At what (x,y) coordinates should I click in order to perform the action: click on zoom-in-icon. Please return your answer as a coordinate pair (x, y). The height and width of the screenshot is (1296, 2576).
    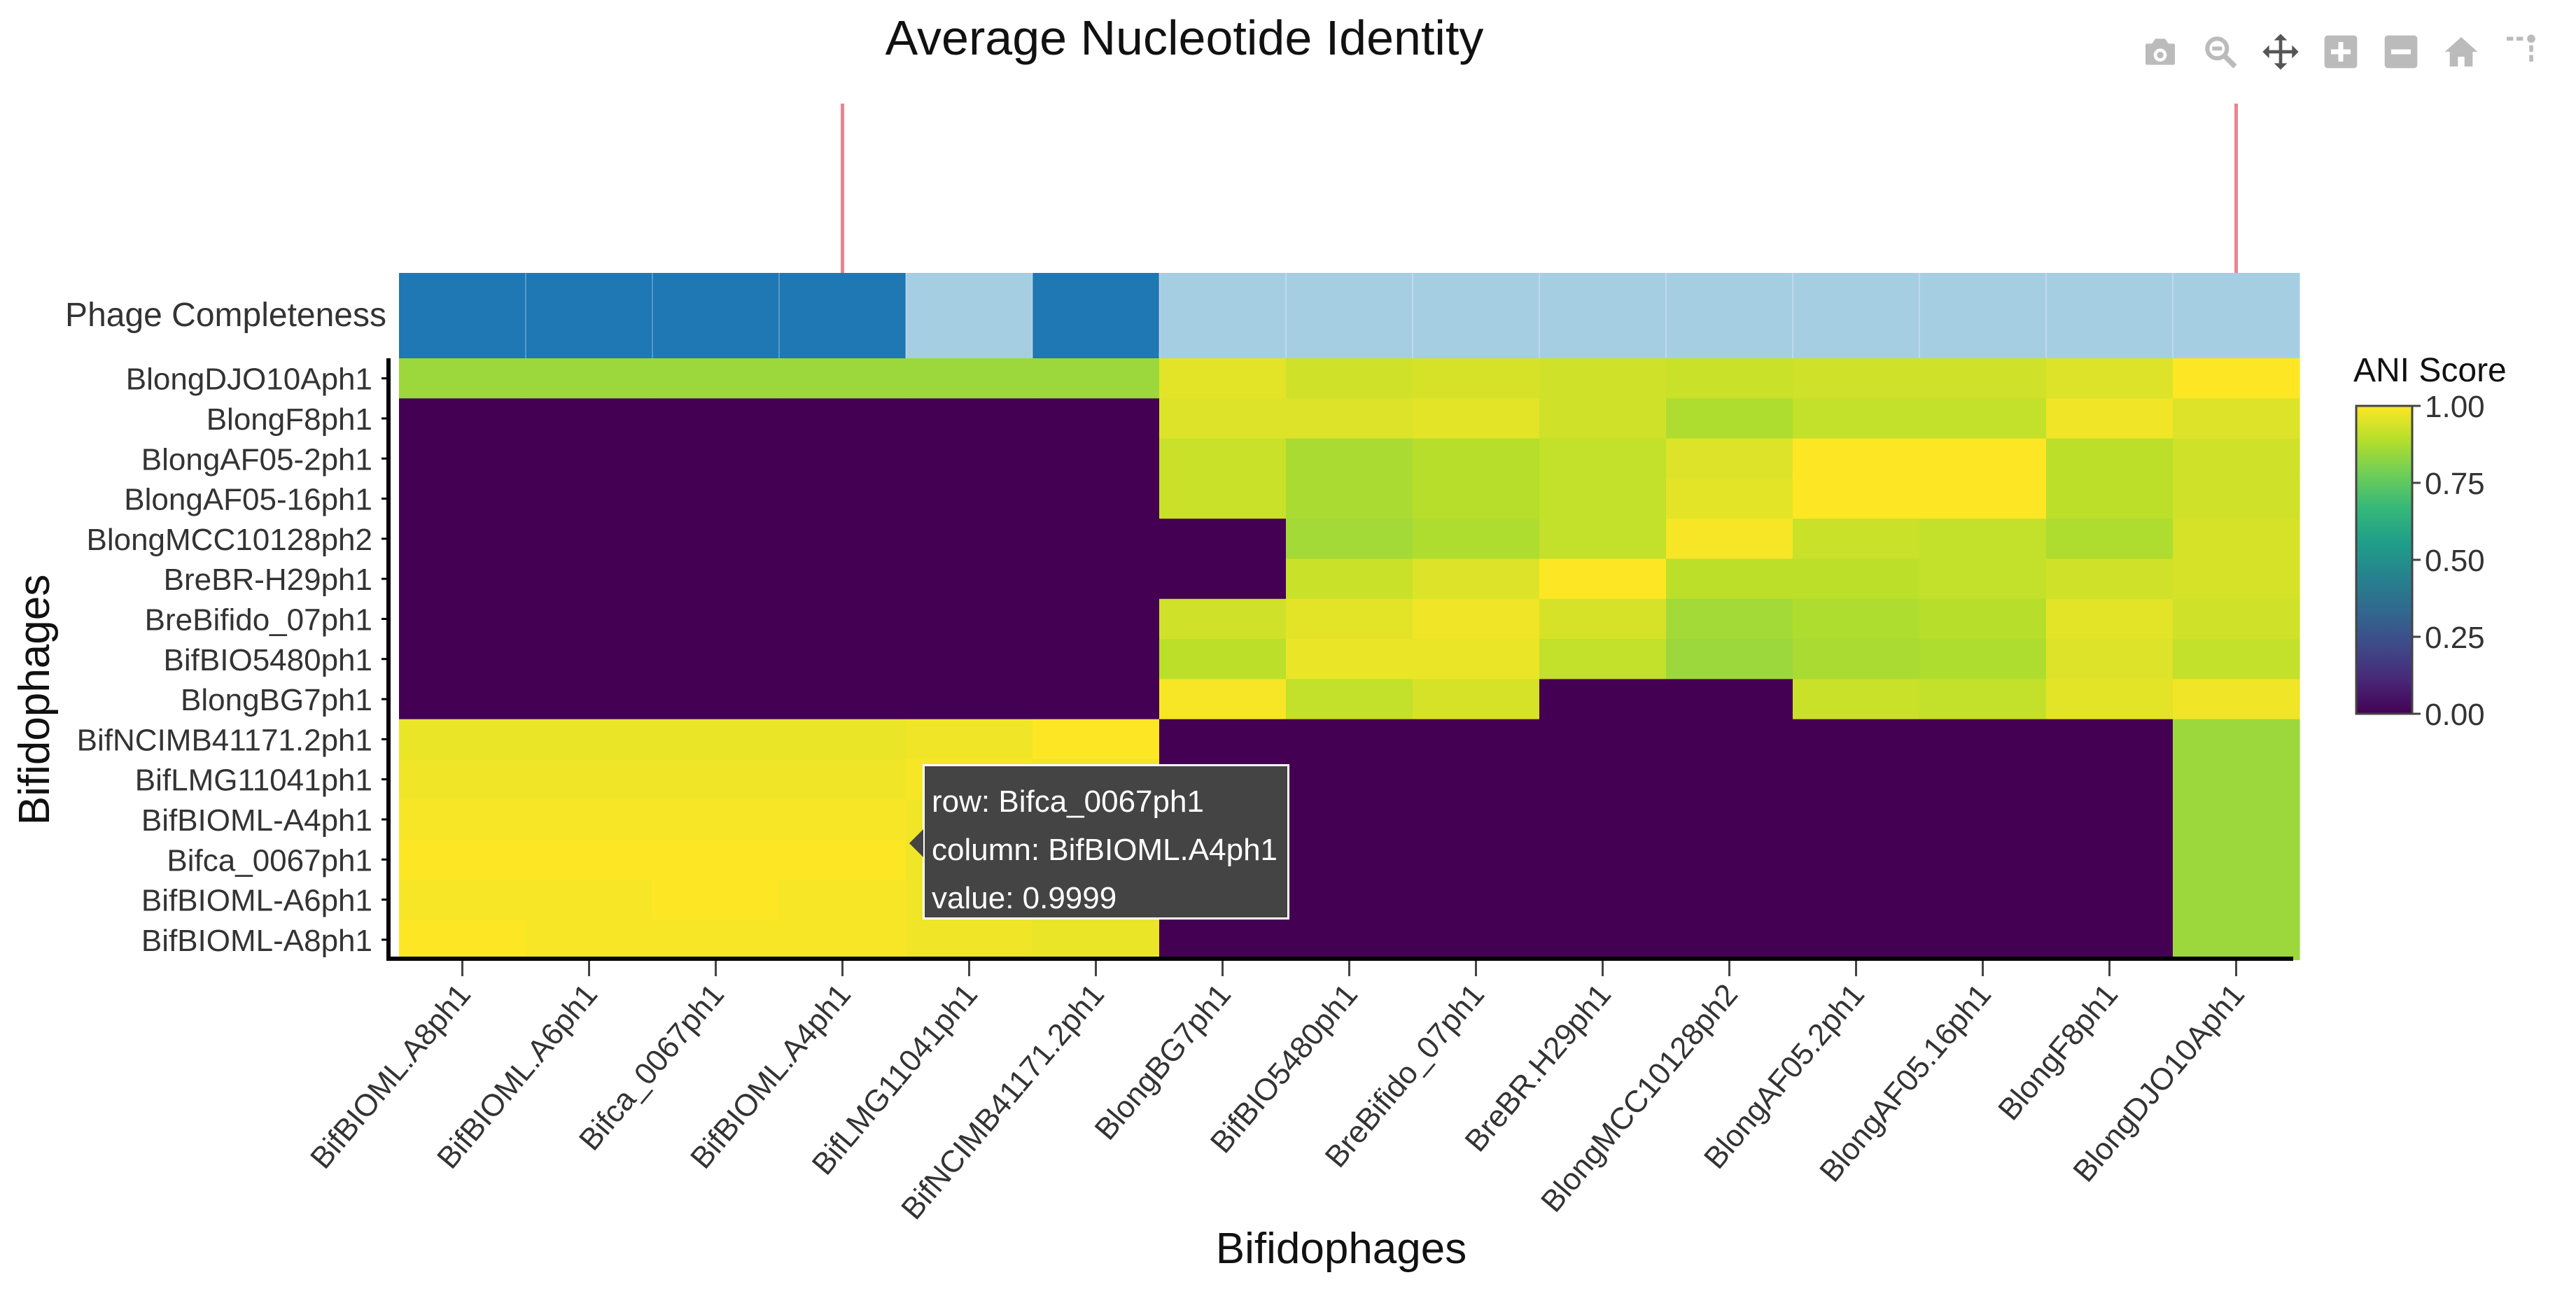
    Looking at the image, I should click on (2341, 52).